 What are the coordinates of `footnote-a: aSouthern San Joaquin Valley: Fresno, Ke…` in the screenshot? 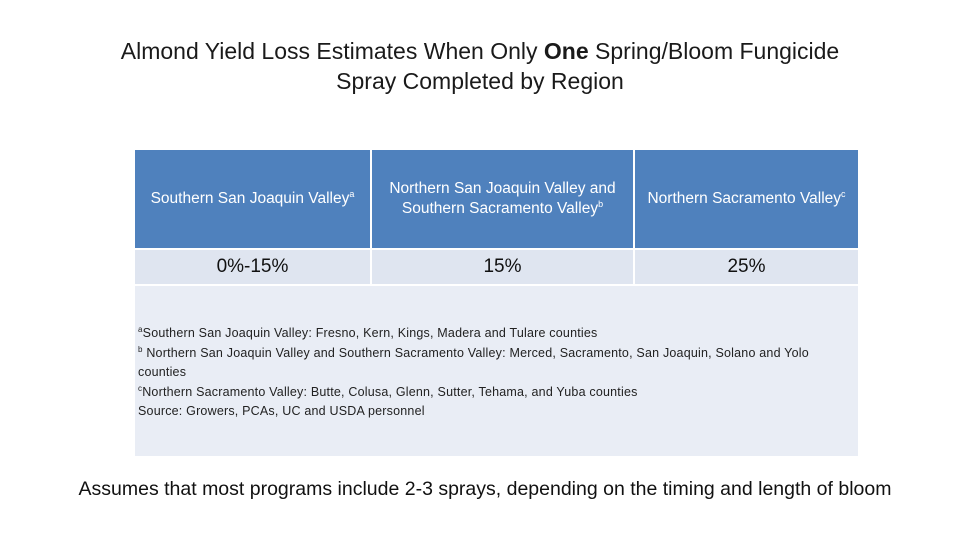 It's located at (494, 334).